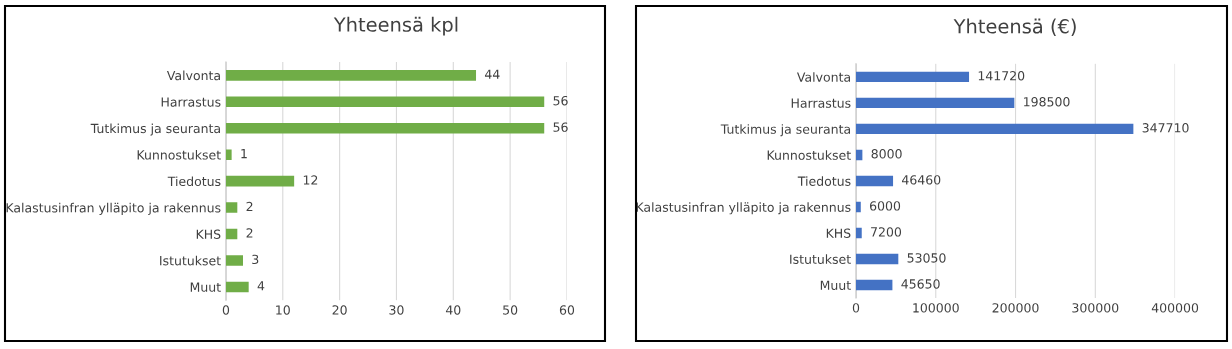 The height and width of the screenshot is (349, 1232). I want to click on data-label: 1, so click(244, 154).